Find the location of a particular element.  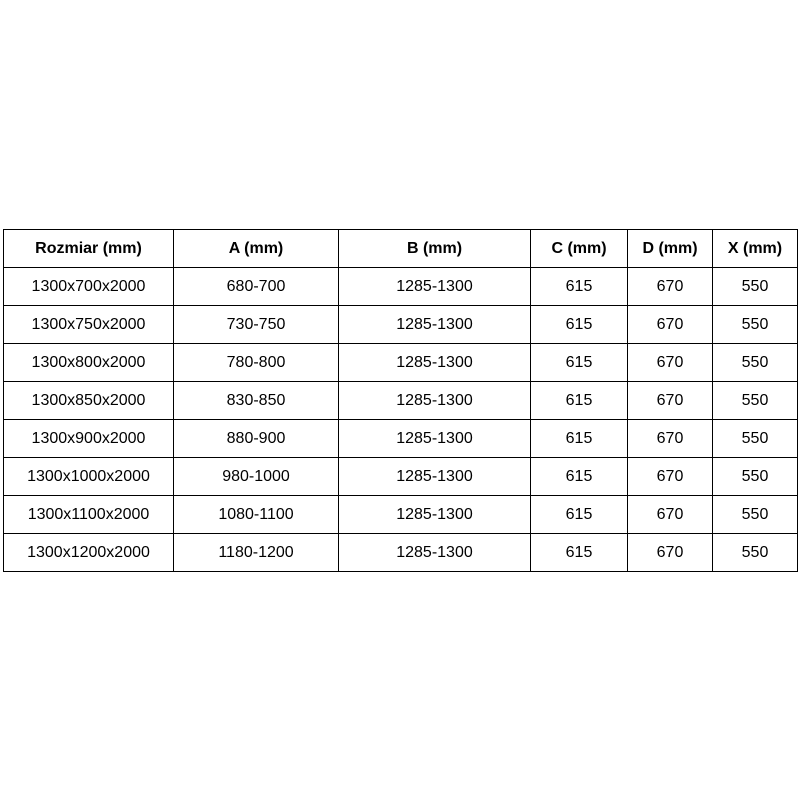

header-b: B (mm) is located at coordinates (434, 248).